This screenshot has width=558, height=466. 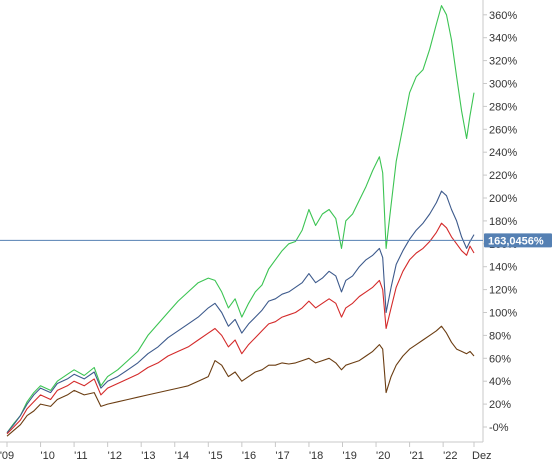 I want to click on y-tick-label: 120%, so click(x=503, y=291).